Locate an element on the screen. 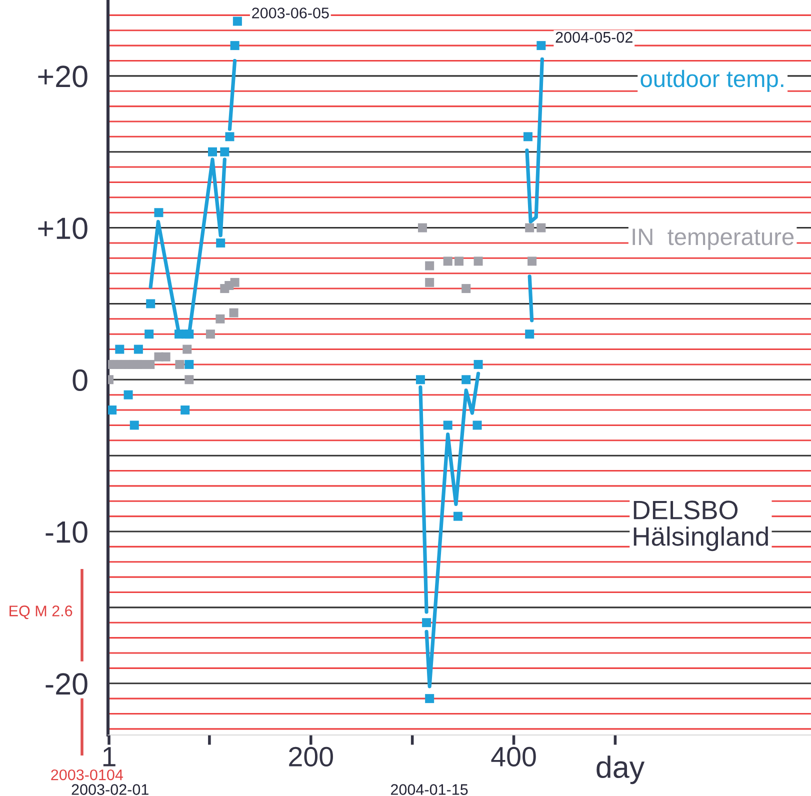  x-tick-label: 400 is located at coordinates (513, 756).